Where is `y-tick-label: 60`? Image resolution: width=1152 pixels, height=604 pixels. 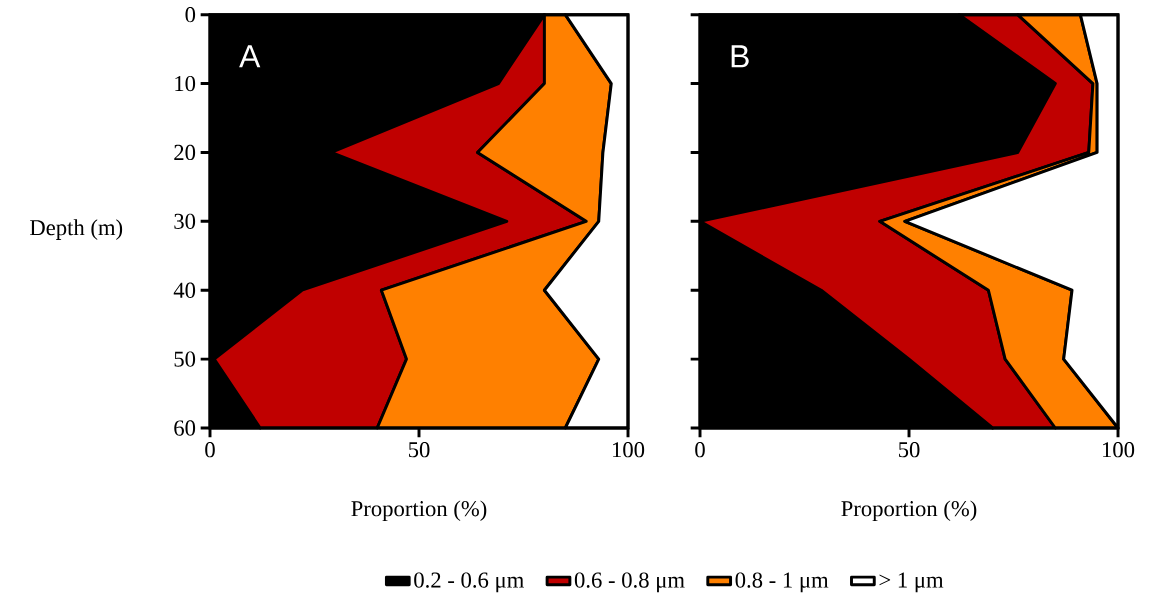 y-tick-label: 60 is located at coordinates (185, 428).